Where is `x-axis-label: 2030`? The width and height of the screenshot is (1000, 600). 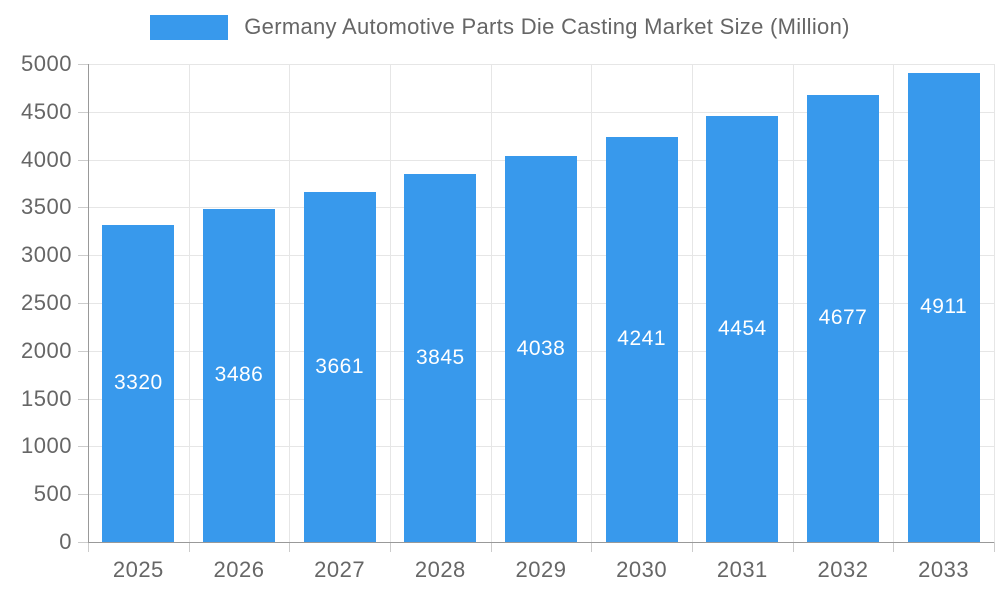
x-axis-label: 2030 is located at coordinates (642, 569).